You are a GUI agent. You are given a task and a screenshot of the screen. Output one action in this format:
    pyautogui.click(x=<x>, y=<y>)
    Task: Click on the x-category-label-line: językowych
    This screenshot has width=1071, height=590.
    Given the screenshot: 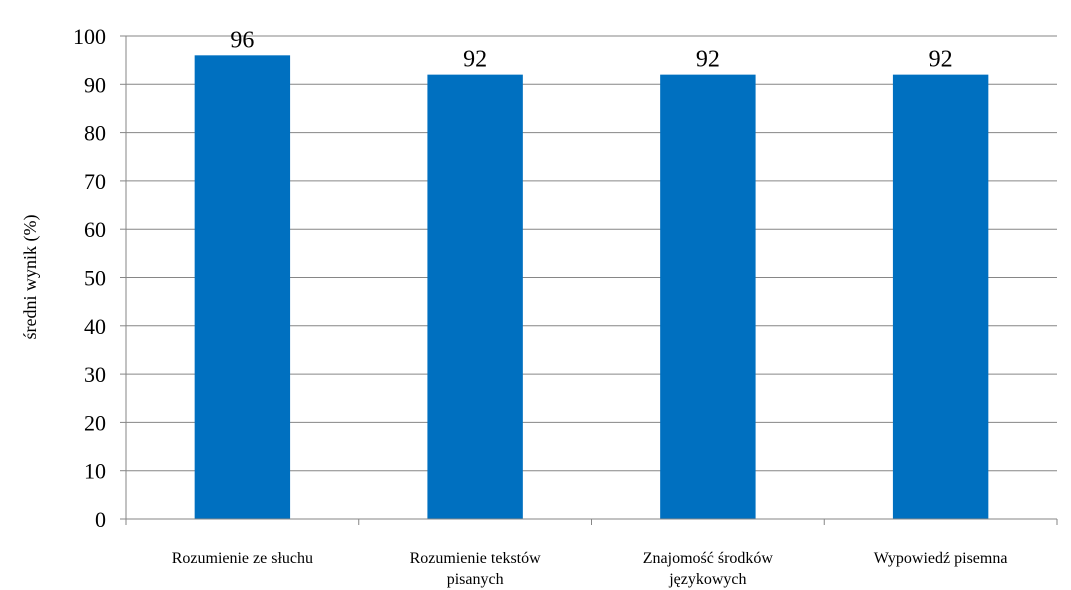 What is the action you would take?
    pyautogui.click(x=707, y=579)
    